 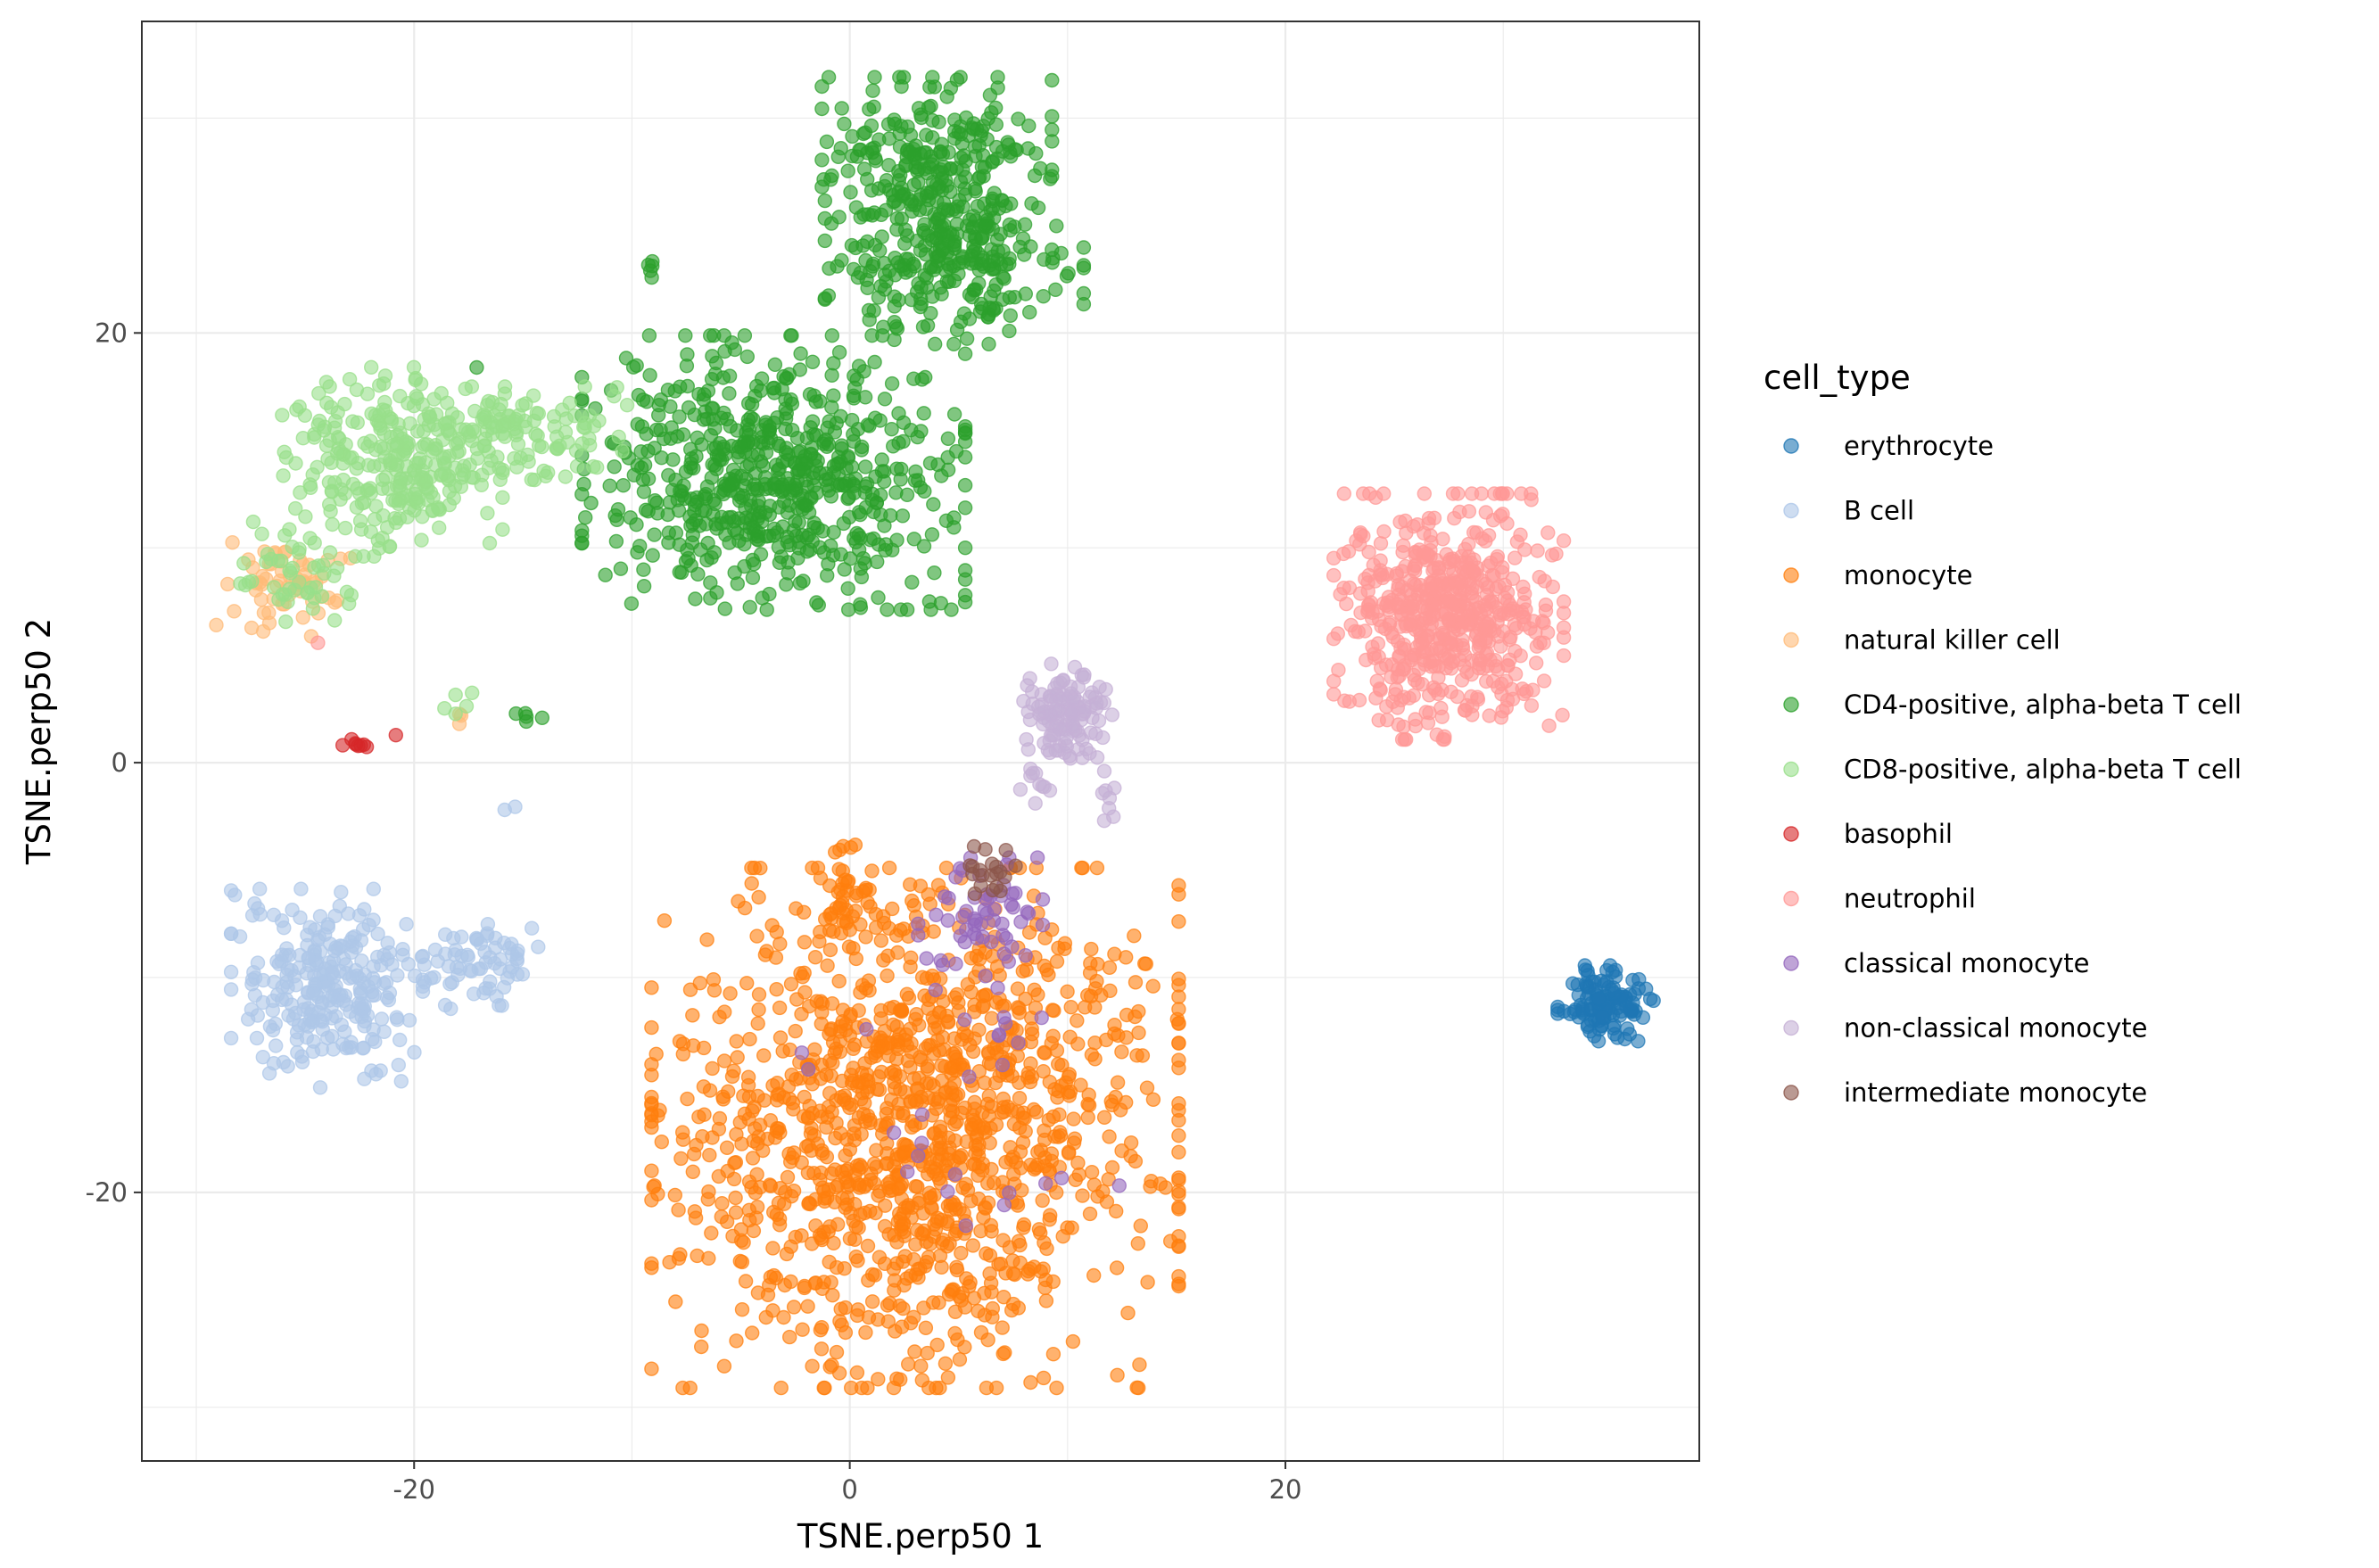 I want to click on series-cd4-positive-alpha-beta-t-cell, so click(x=781, y=400).